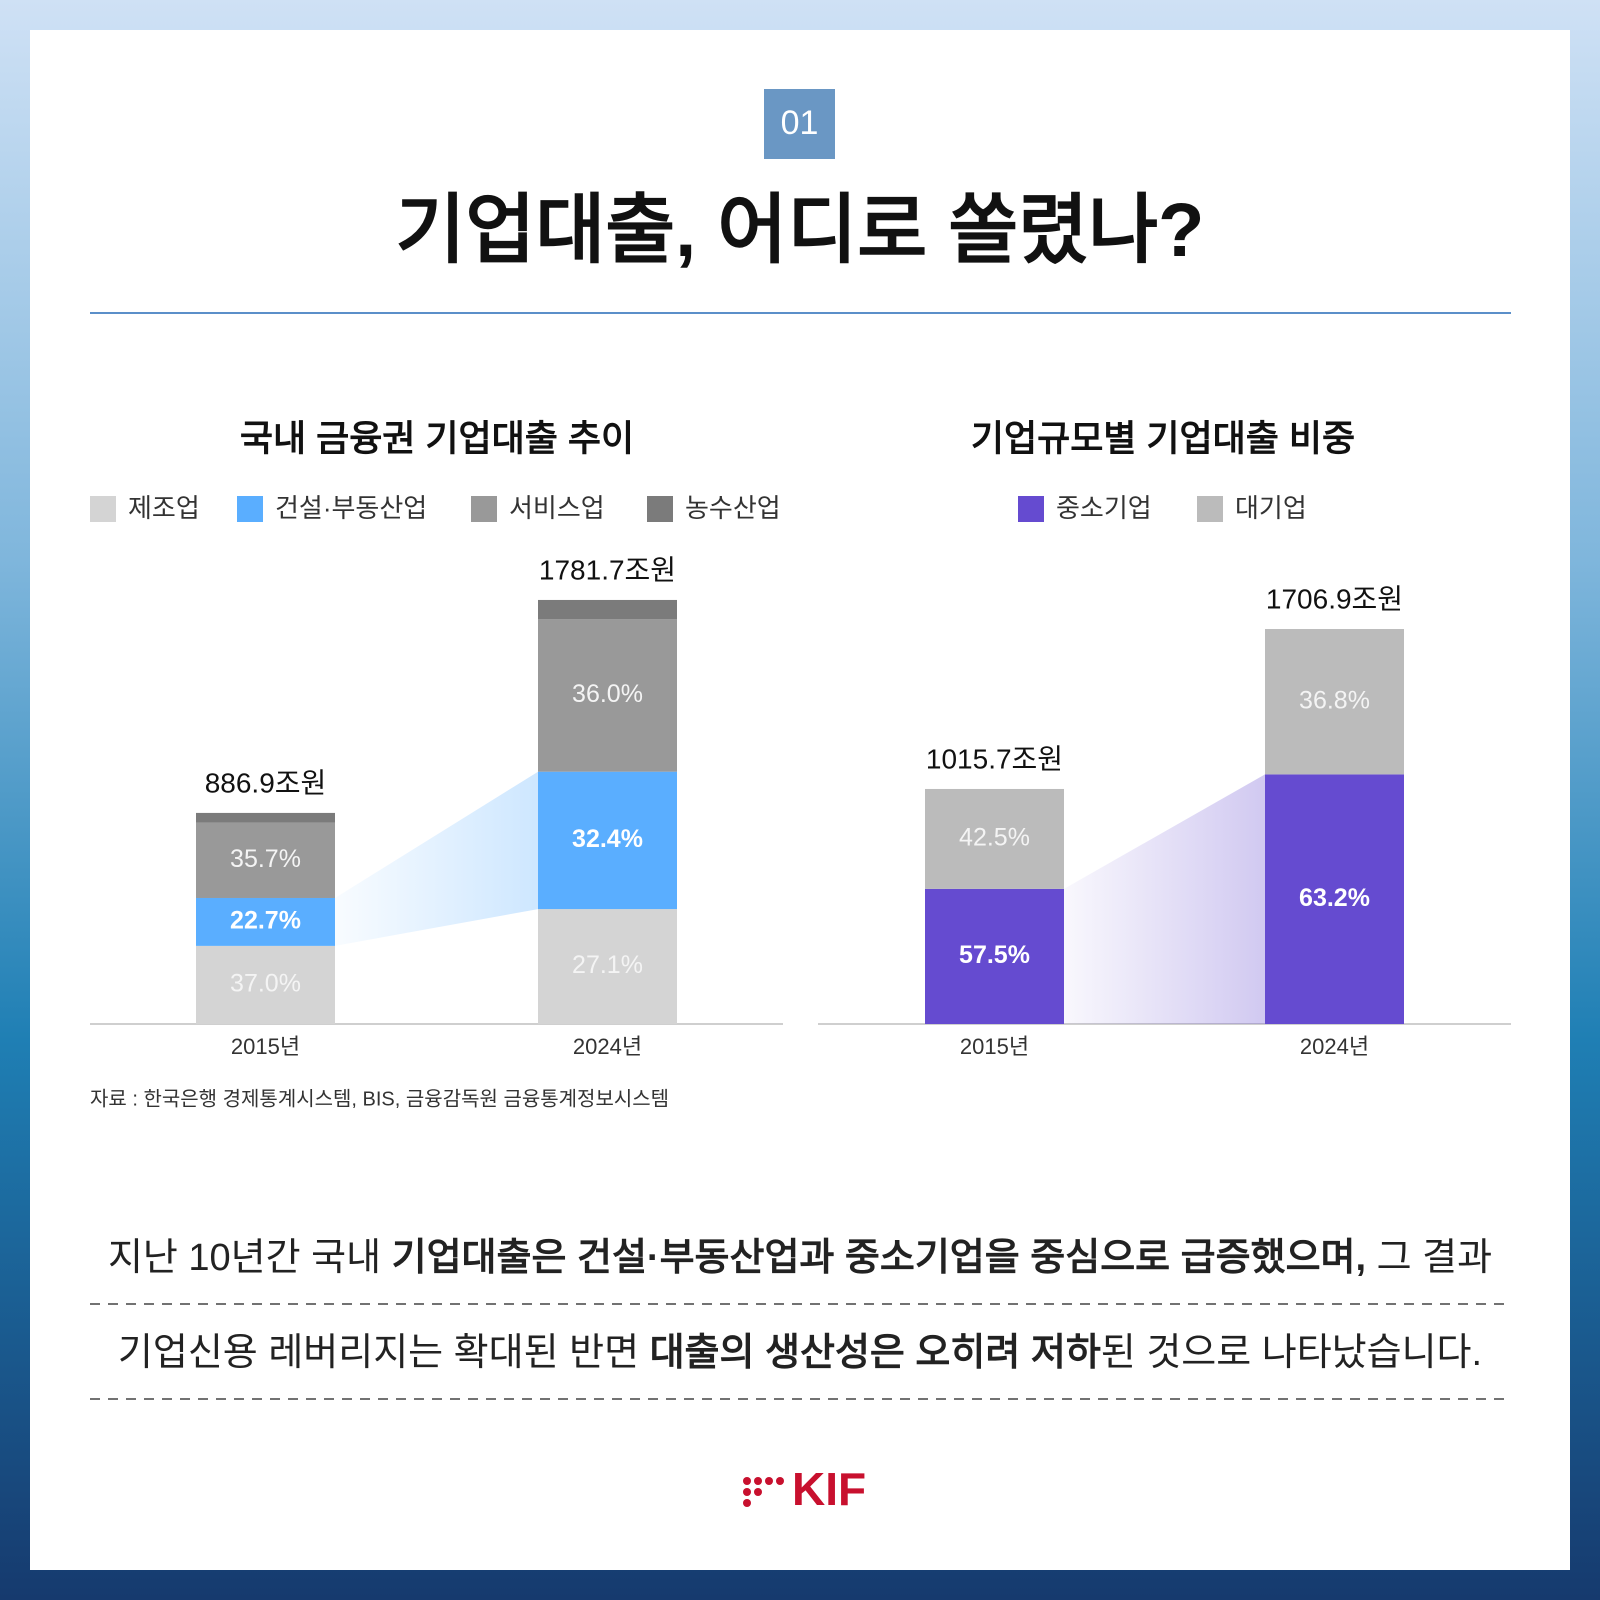 This screenshot has width=1600, height=1600. I want to click on total-label: 1706.9조원, so click(1334, 598).